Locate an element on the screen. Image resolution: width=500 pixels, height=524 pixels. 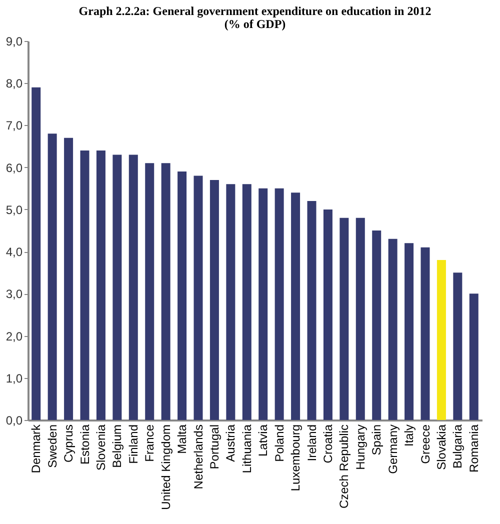
chart-subtitle: (% of GDP) is located at coordinates (255, 24).